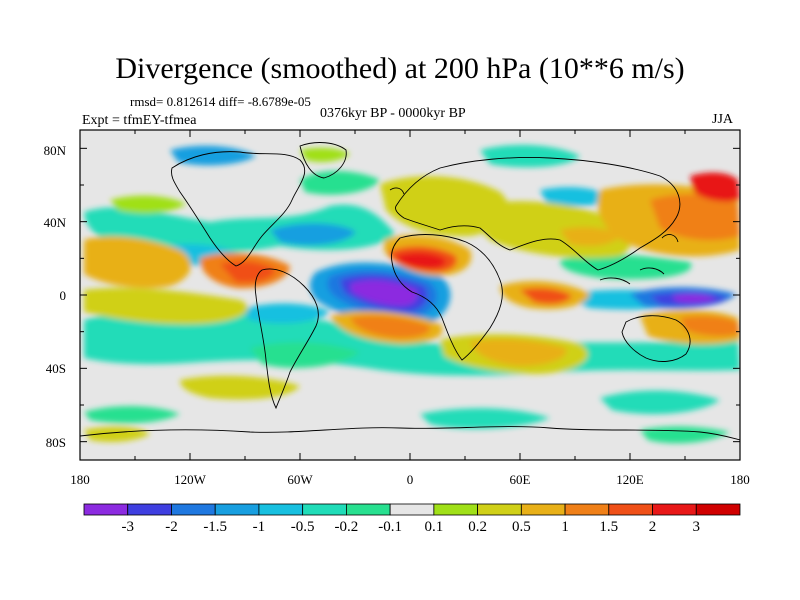 The image size is (800, 600). Describe the element at coordinates (220, 101) in the screenshot. I see `stats-text: rmsd= 0.812614 diff= -8.6789e-05` at that location.